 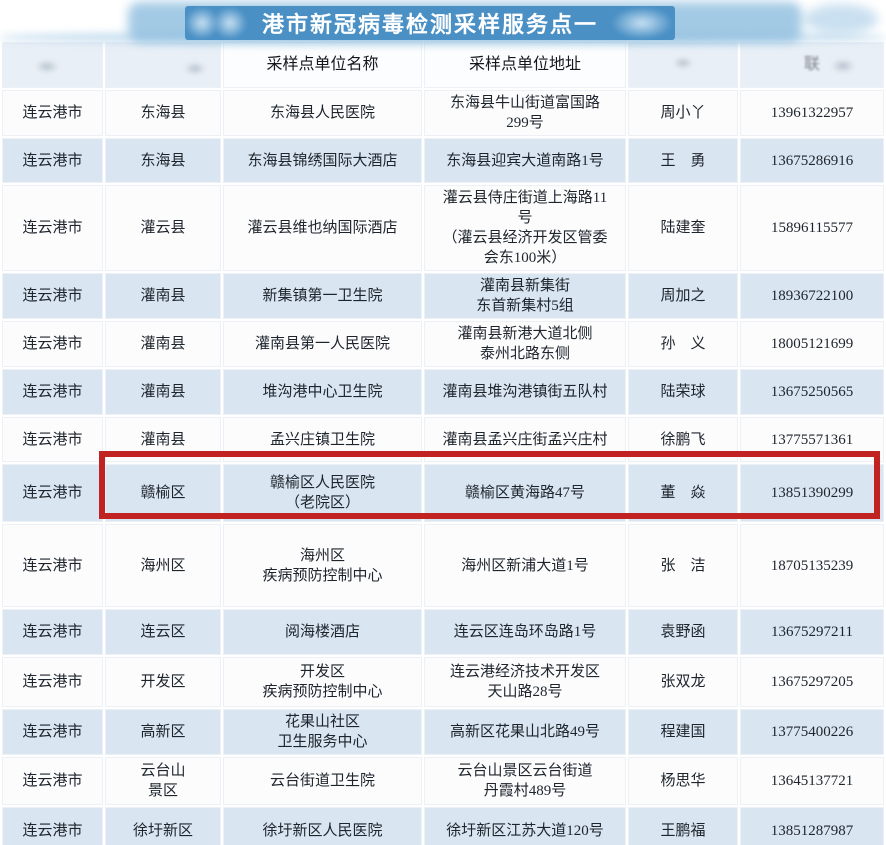 I want to click on cell-address: 连云区连岛环岛路1号, so click(x=525, y=632).